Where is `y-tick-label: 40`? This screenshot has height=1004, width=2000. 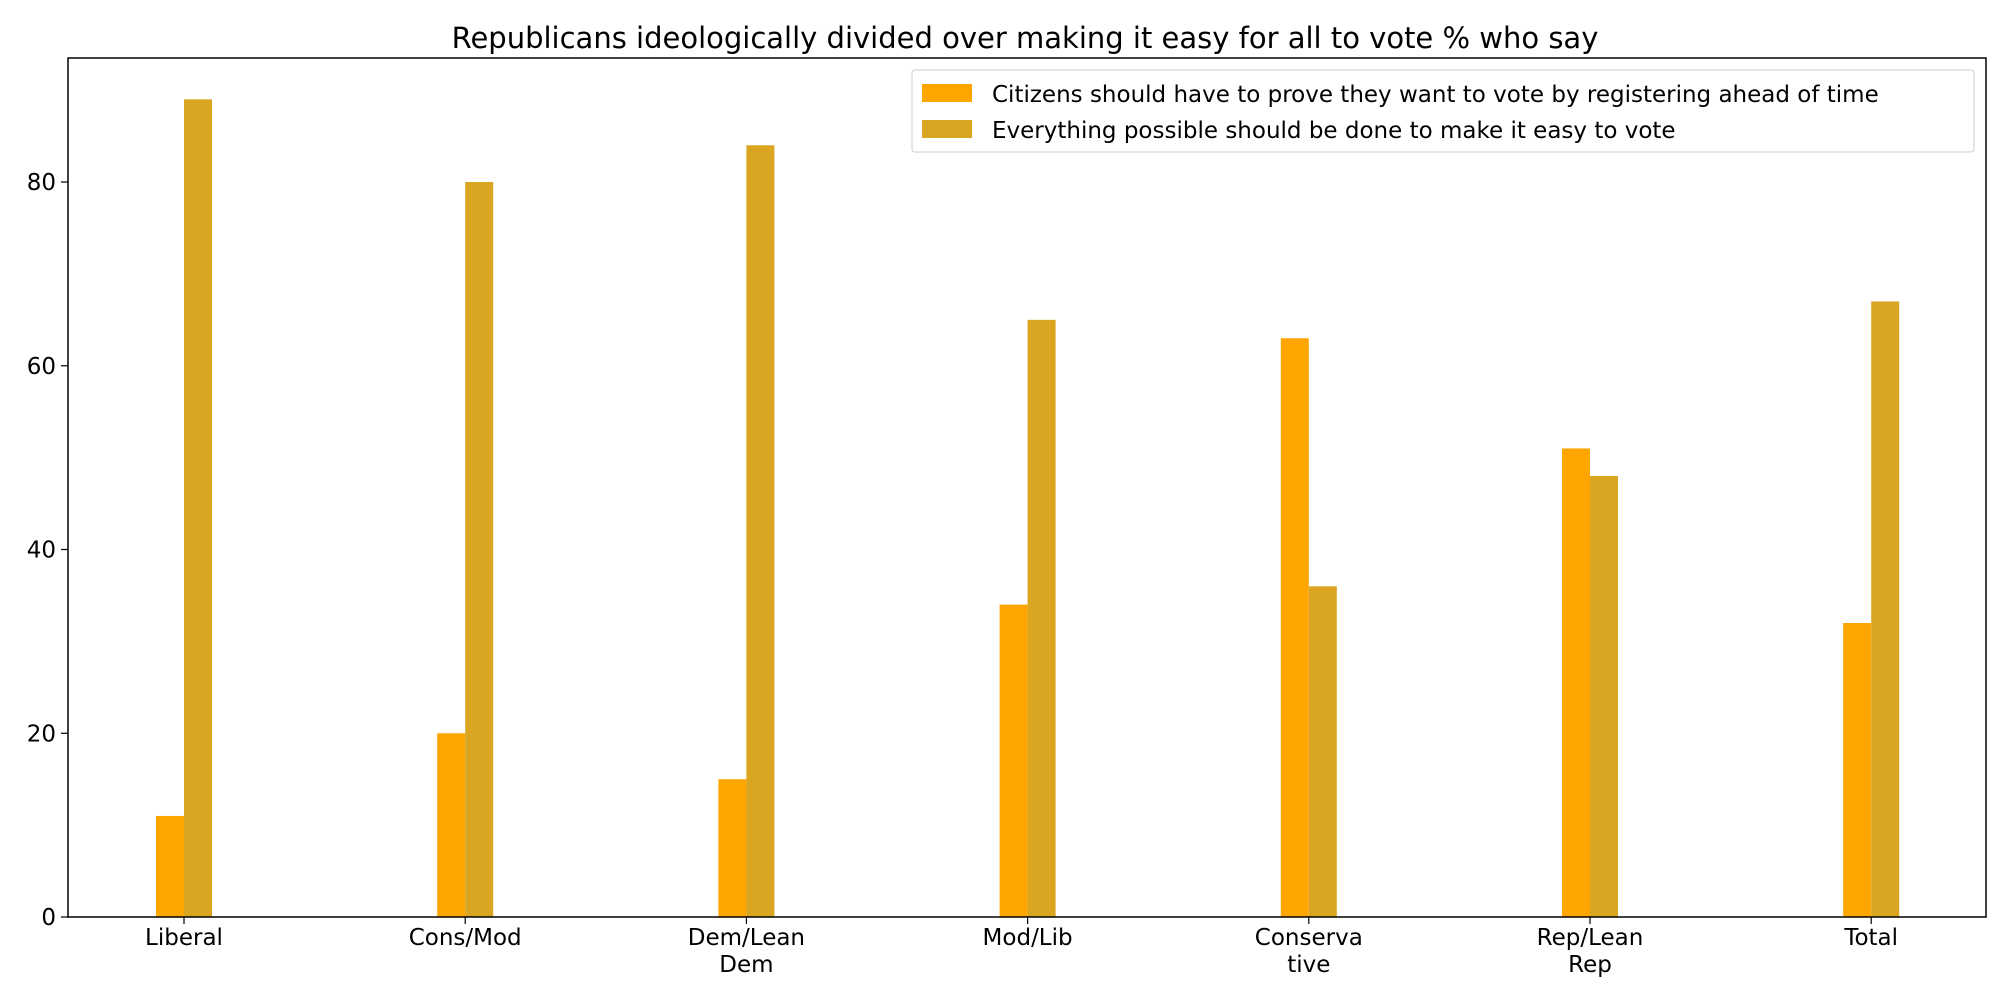
y-tick-label: 40 is located at coordinates (41, 551).